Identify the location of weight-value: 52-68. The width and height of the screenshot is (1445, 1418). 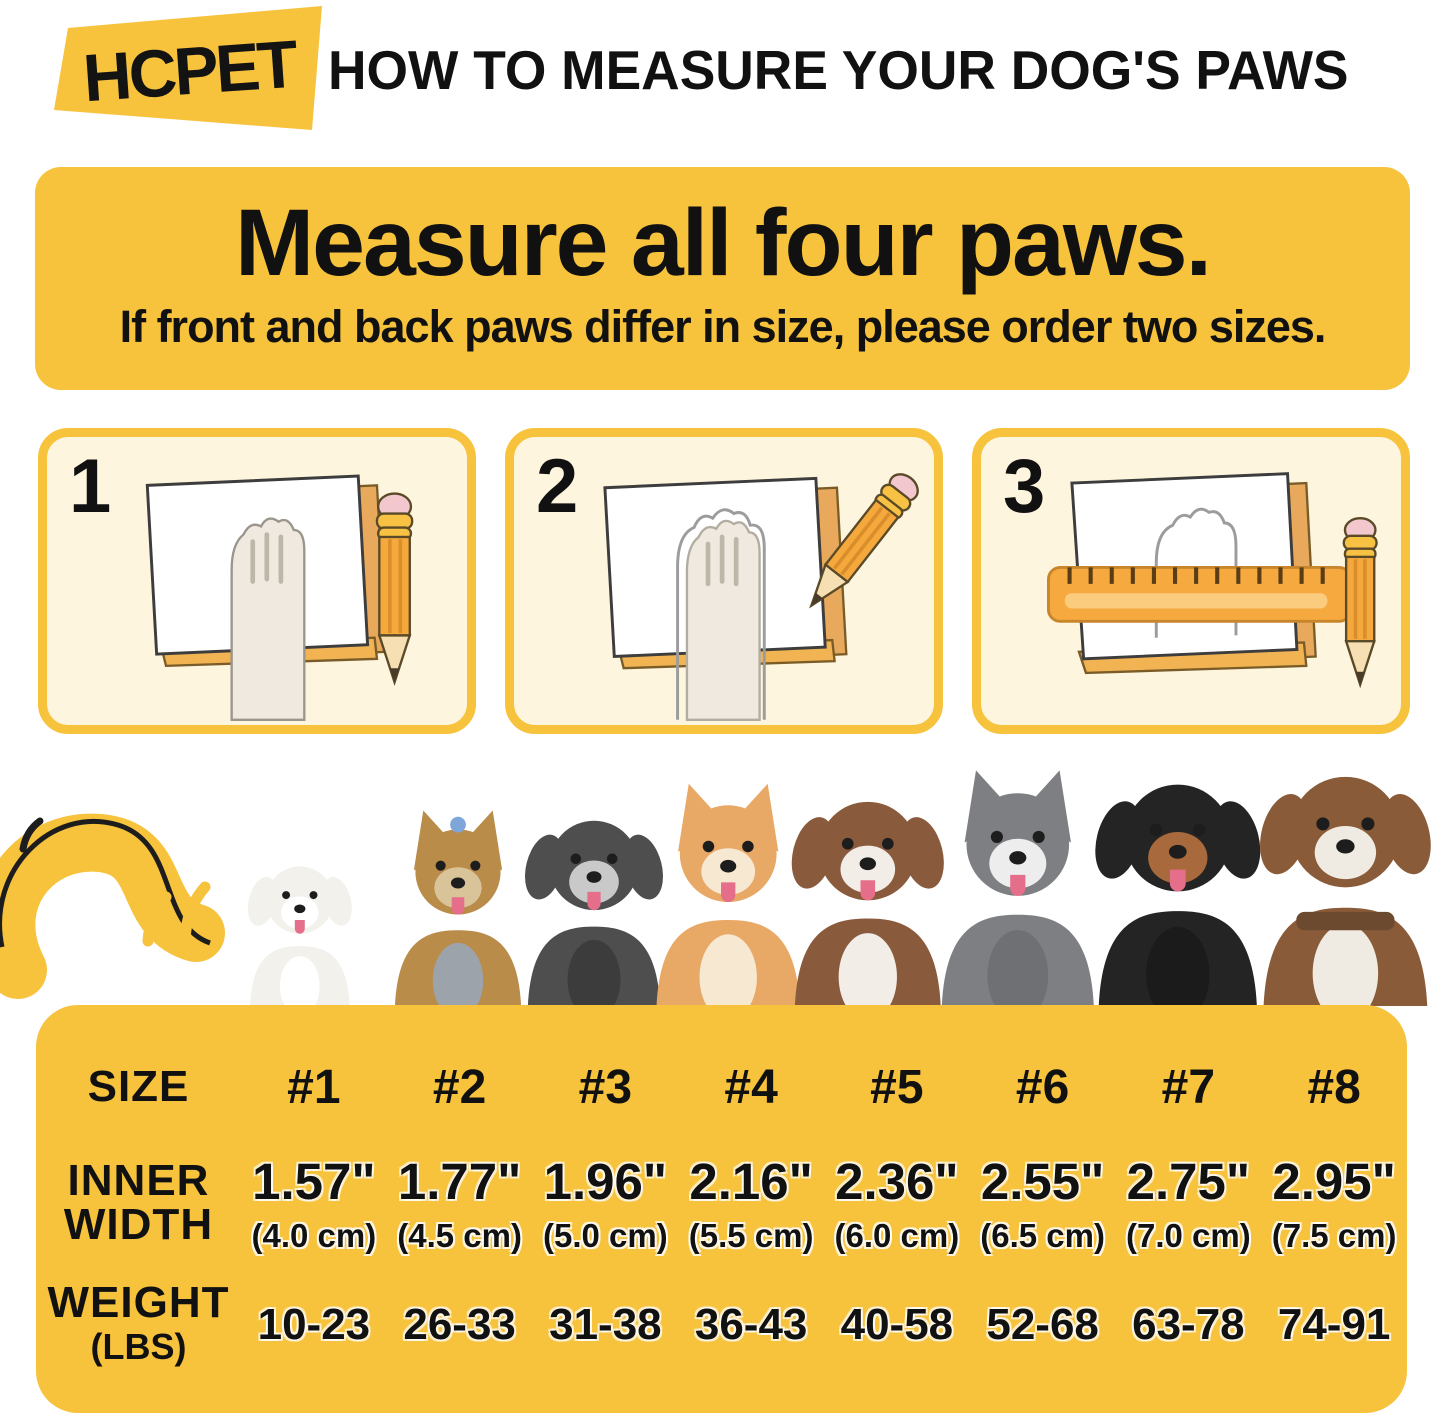
(1042, 1324).